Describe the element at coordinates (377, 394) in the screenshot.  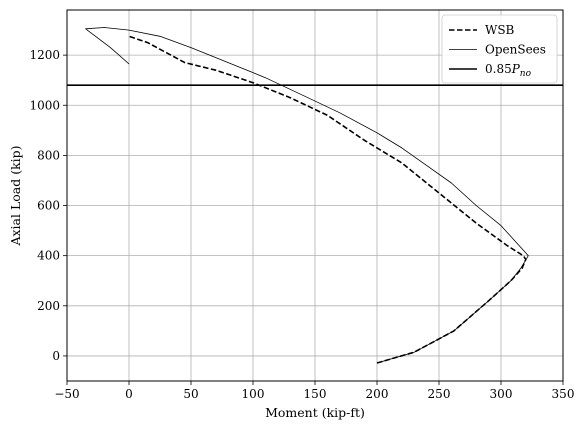
I see `x-tick-label: 200` at that location.